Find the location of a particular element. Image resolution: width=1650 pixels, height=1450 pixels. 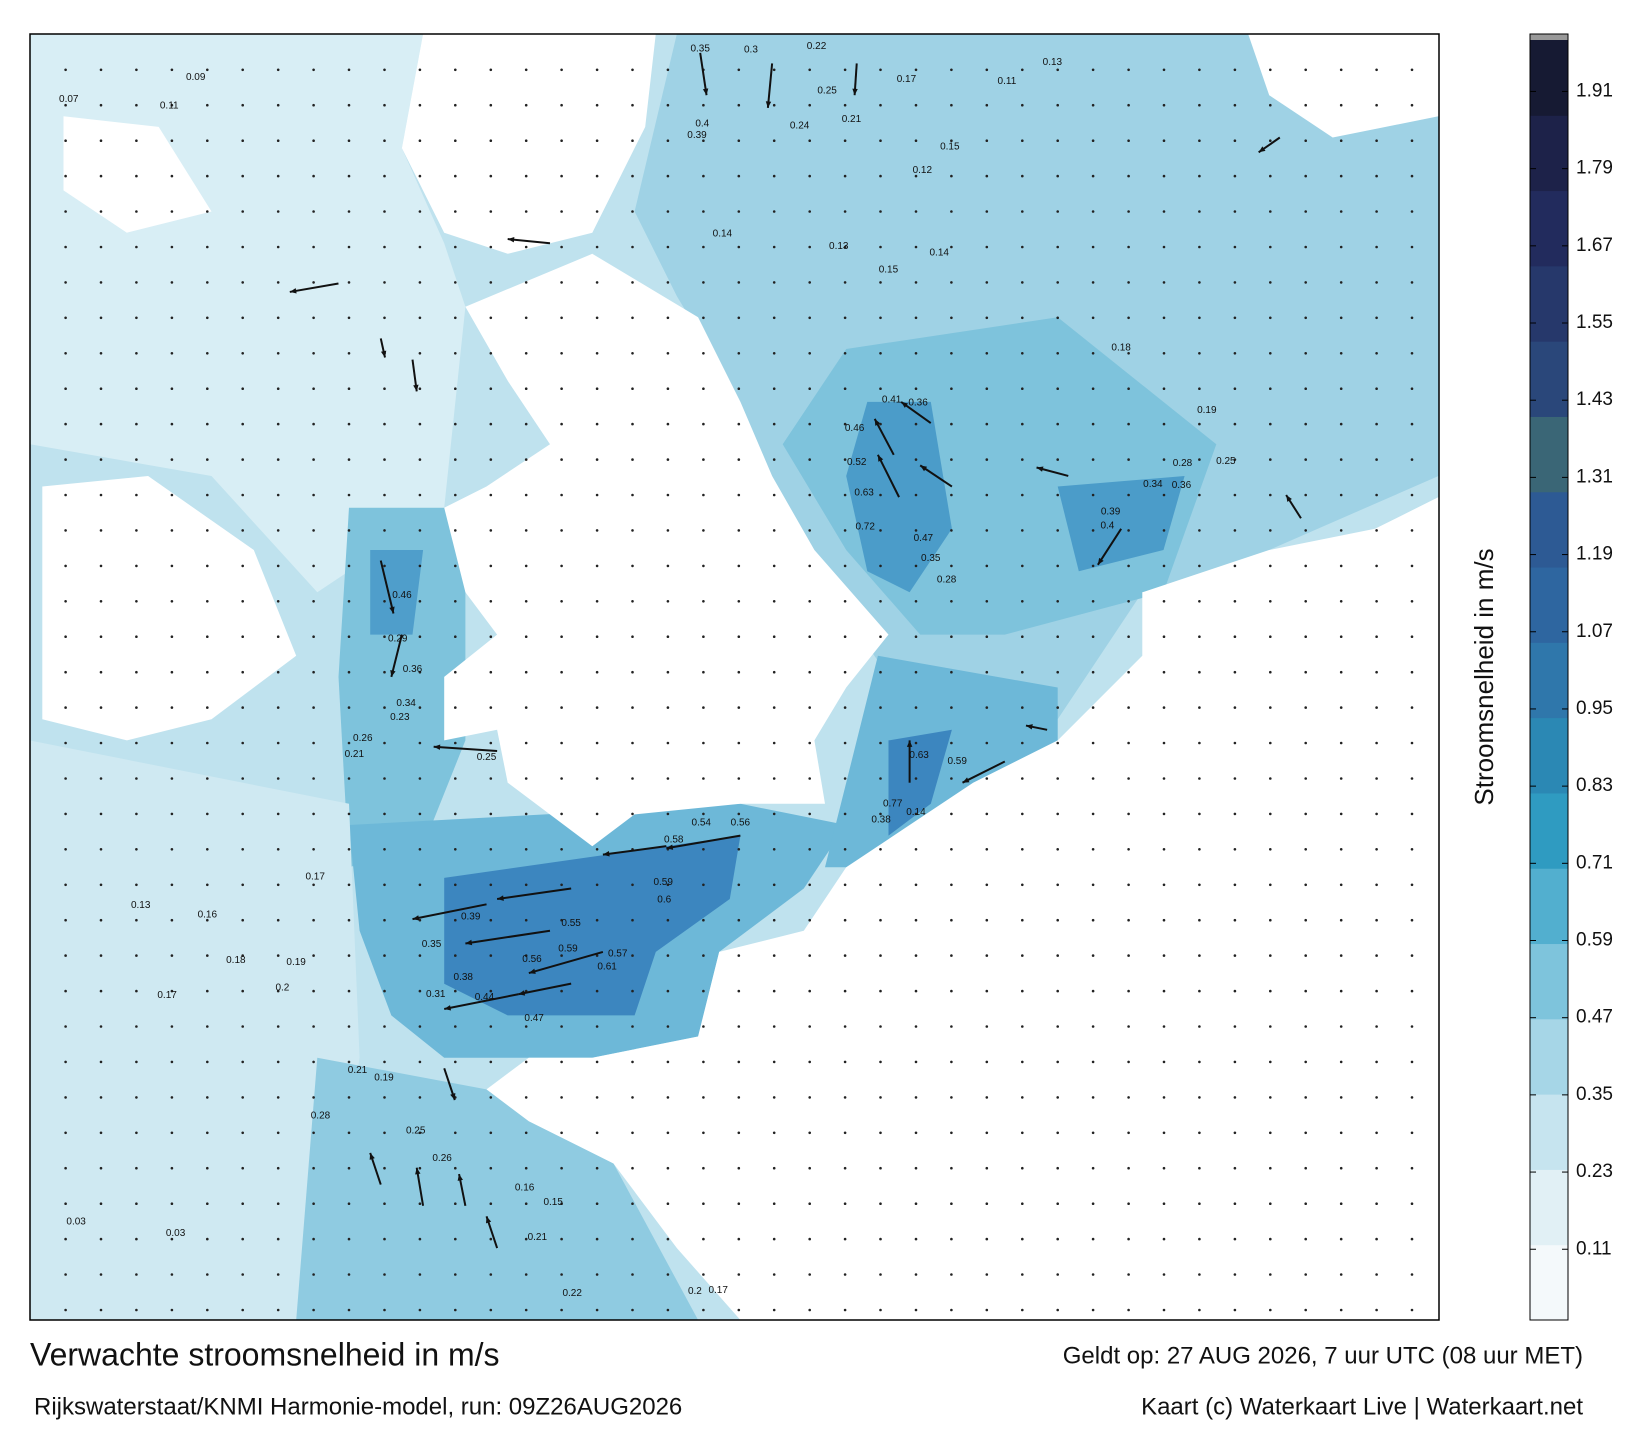

speed-label: 0.77 is located at coordinates (893, 803).